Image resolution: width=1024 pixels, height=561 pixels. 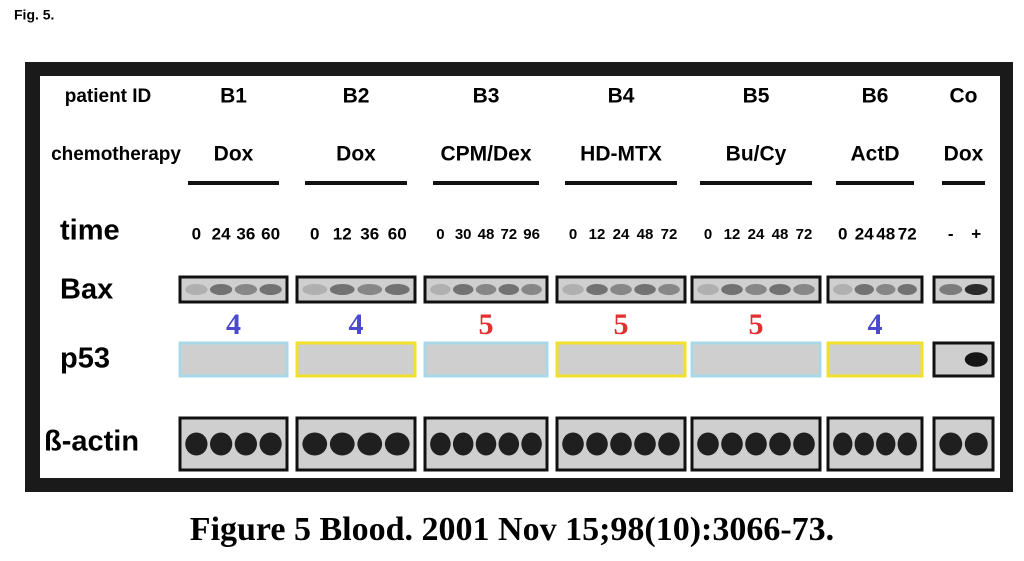 What do you see at coordinates (233, 96) in the screenshot?
I see `patient-id: B1` at bounding box center [233, 96].